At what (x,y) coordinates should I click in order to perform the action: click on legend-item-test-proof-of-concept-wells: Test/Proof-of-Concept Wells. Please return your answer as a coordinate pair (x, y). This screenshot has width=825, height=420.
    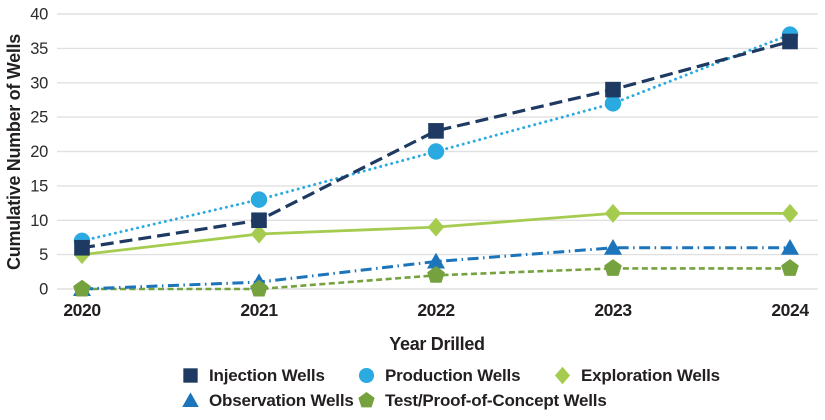
    Looking at the image, I should click on (482, 401).